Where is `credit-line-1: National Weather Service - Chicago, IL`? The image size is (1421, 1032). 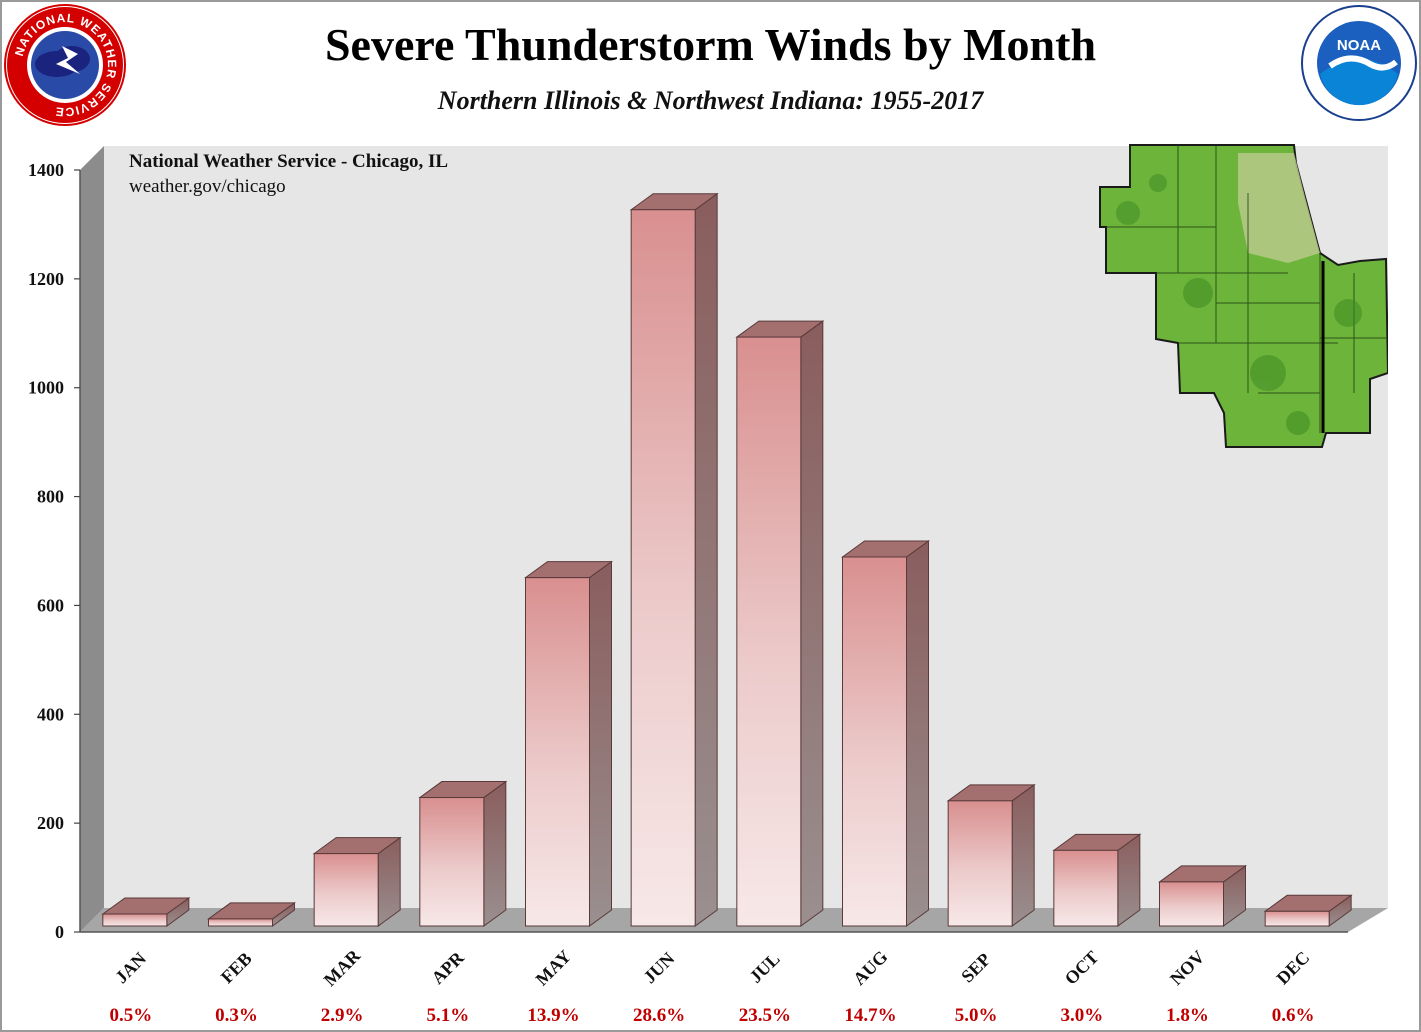
credit-line-1: National Weather Service - Chicago, IL is located at coordinates (289, 161).